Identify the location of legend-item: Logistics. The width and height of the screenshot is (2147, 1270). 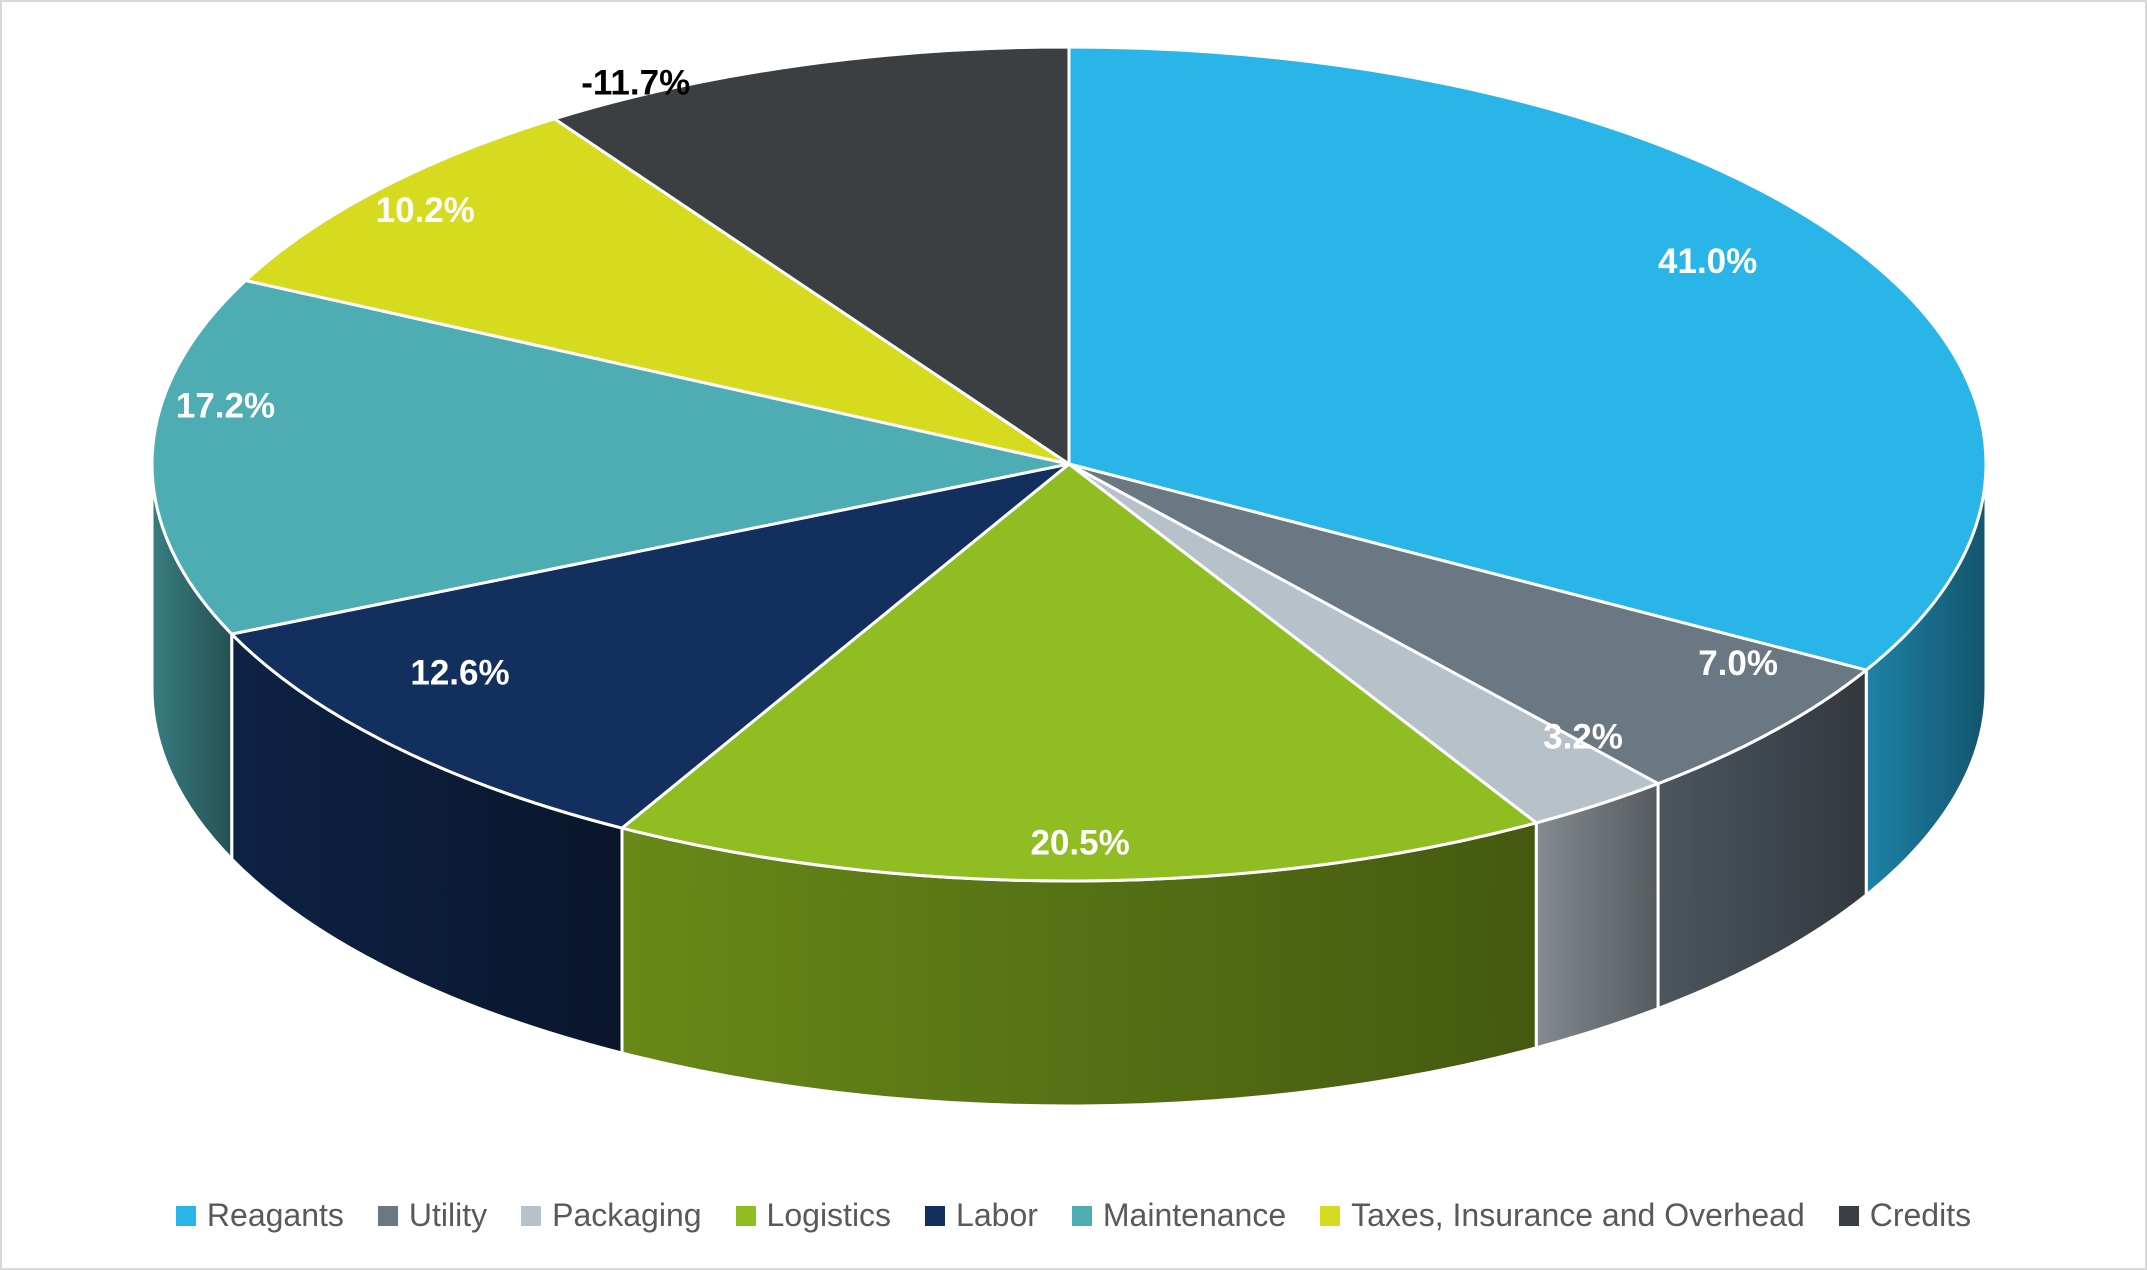
(813, 1215).